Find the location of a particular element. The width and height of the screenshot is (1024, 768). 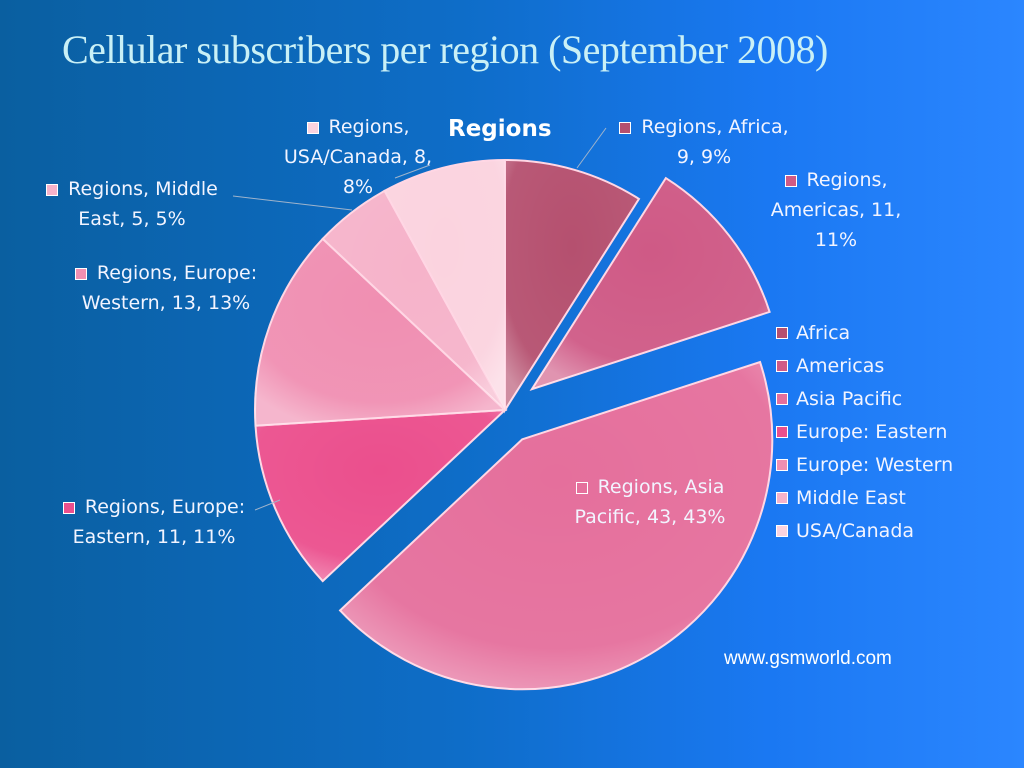

legend-item-asia-pacific: Asia Pacific is located at coordinates (864, 398).